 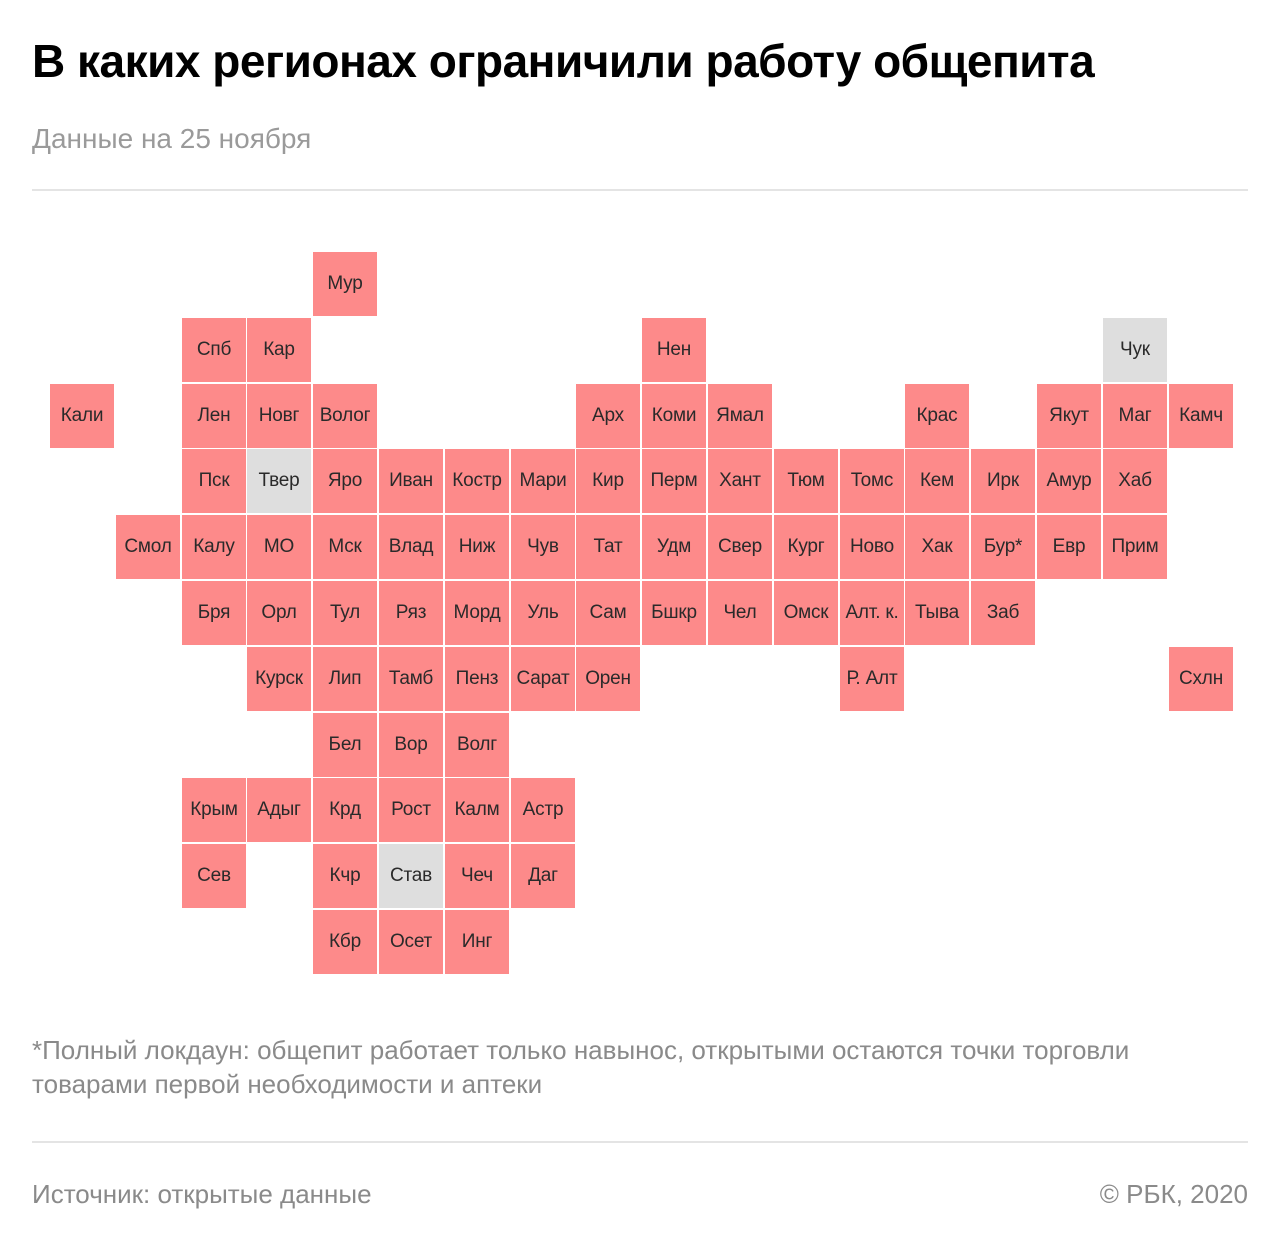 What do you see at coordinates (345, 613) in the screenshot?
I see `region-tile: Тул` at bounding box center [345, 613].